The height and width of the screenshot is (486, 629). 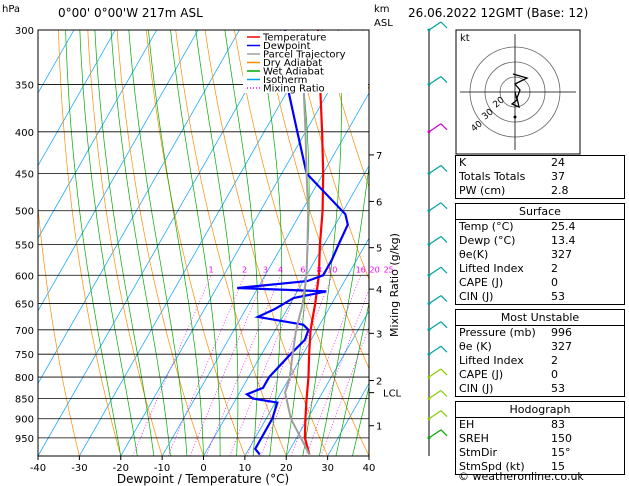 What do you see at coordinates (319, 269) in the screenshot?
I see `mixing-ratio-label: 8` at bounding box center [319, 269].